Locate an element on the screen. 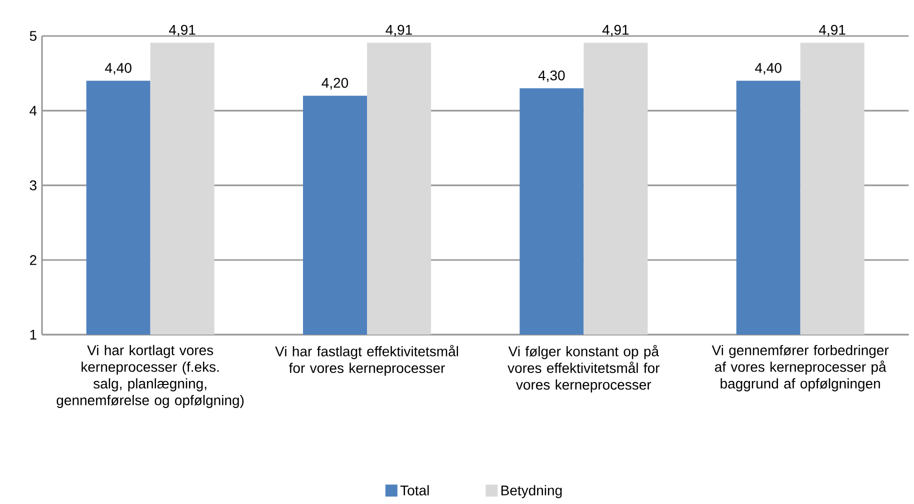 The width and height of the screenshot is (914, 504). data-label: 4,30 is located at coordinates (551, 76).